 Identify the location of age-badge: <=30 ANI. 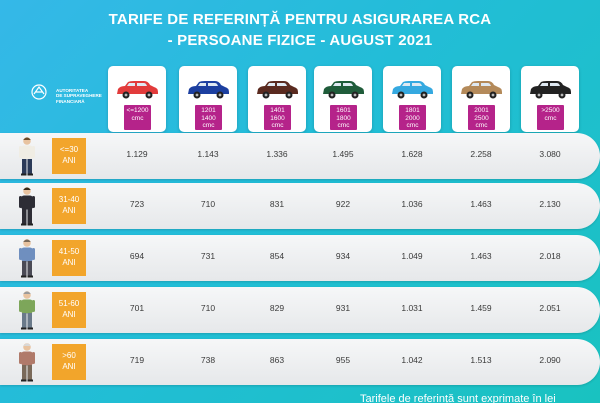
(69, 156).